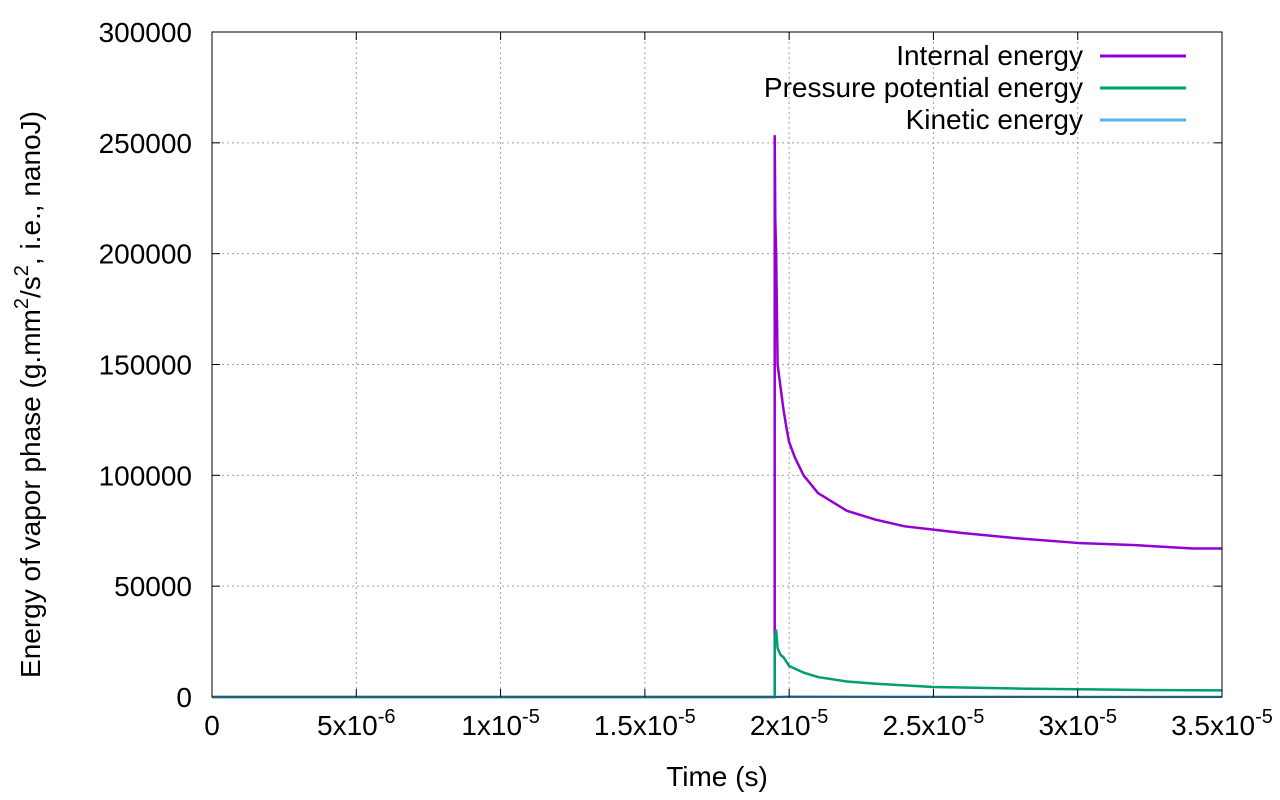 The image size is (1280, 800). What do you see at coordinates (1077, 723) in the screenshot?
I see `x-tick-label: 3x10⁻⁵` at bounding box center [1077, 723].